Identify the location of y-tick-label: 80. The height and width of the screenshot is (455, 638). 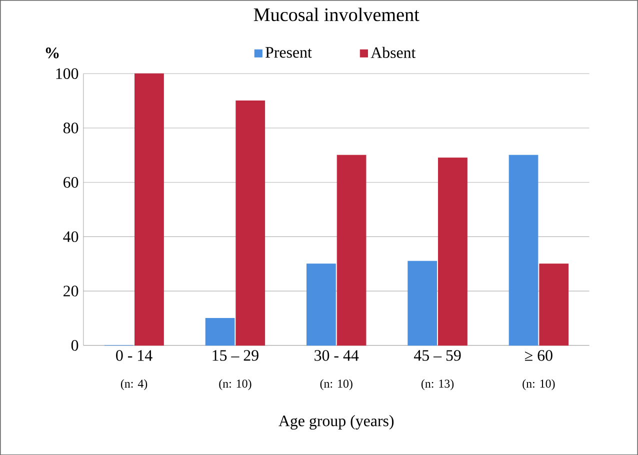
(70, 128).